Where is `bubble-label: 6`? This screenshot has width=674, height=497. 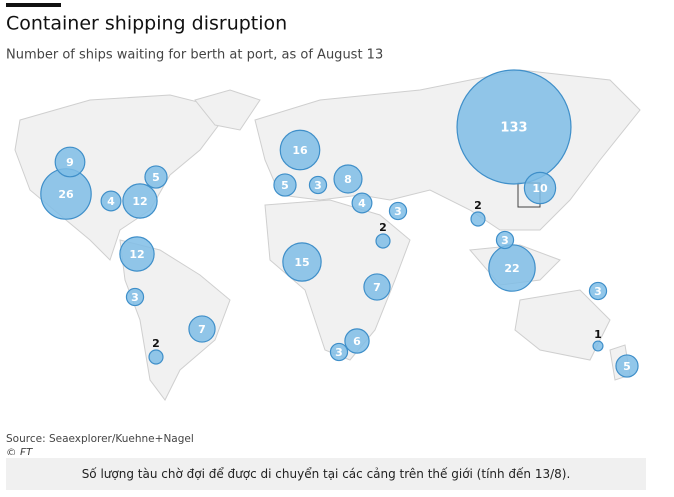
bubble-label: 6 is located at coordinates (357, 341).